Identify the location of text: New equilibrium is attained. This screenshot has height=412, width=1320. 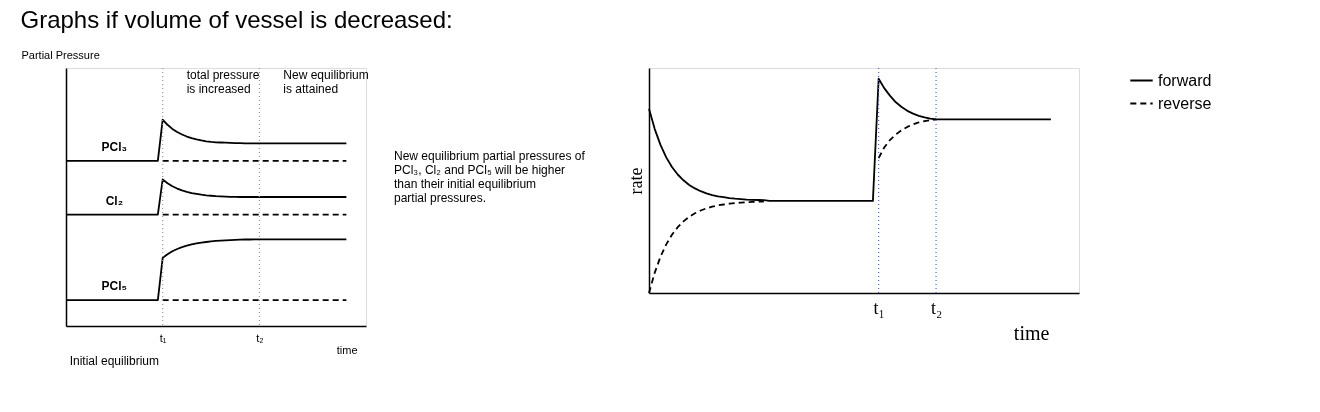
(326, 82).